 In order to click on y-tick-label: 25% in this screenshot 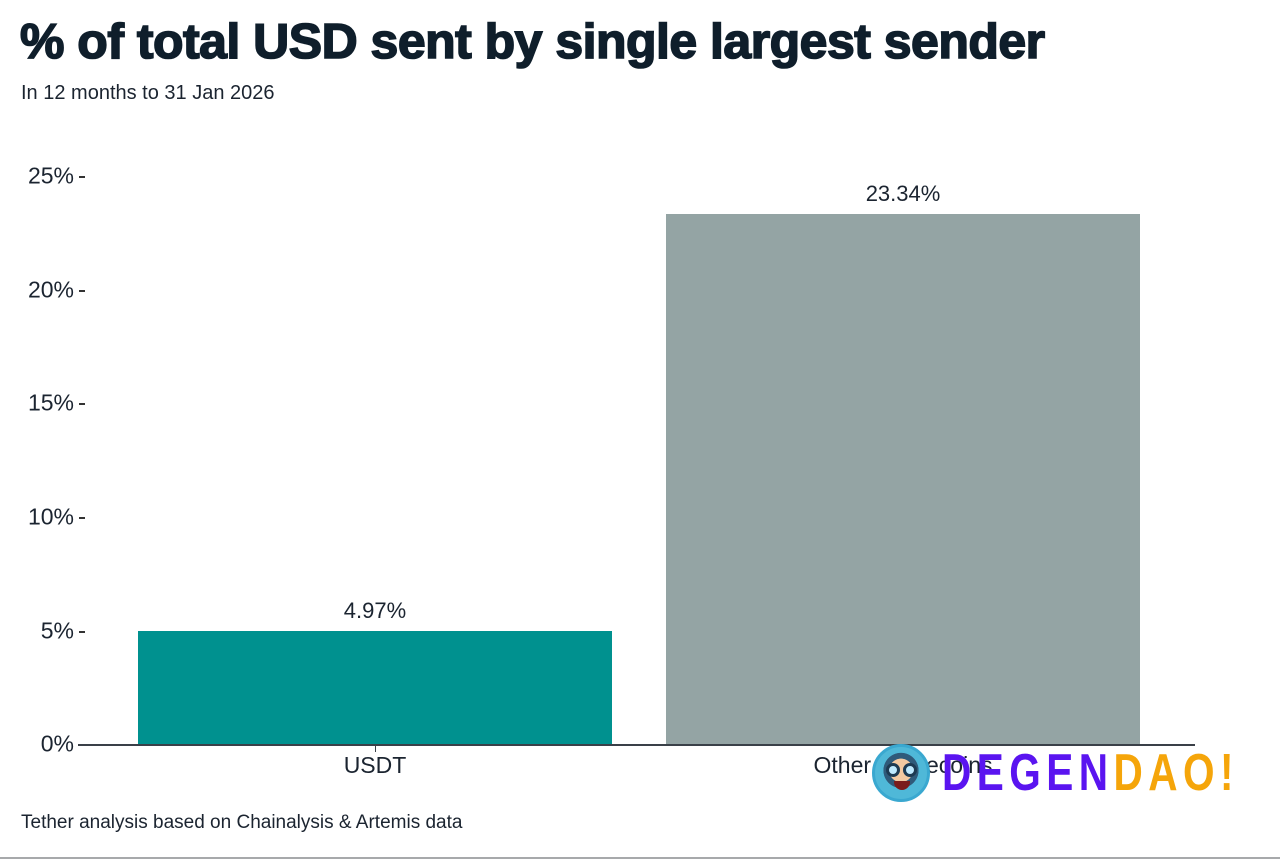, I will do `click(50, 175)`.